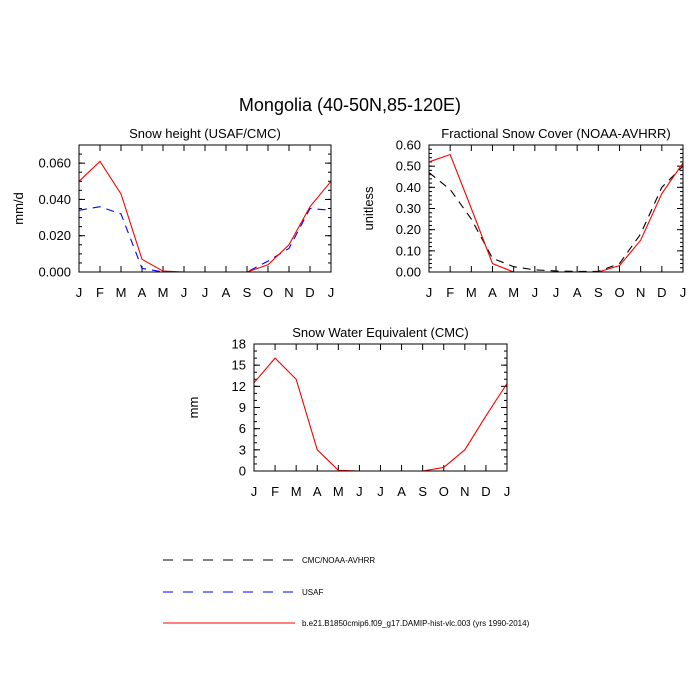 The width and height of the screenshot is (700, 700). What do you see at coordinates (239, 386) in the screenshot?
I see `y-tick-label: 12` at bounding box center [239, 386].